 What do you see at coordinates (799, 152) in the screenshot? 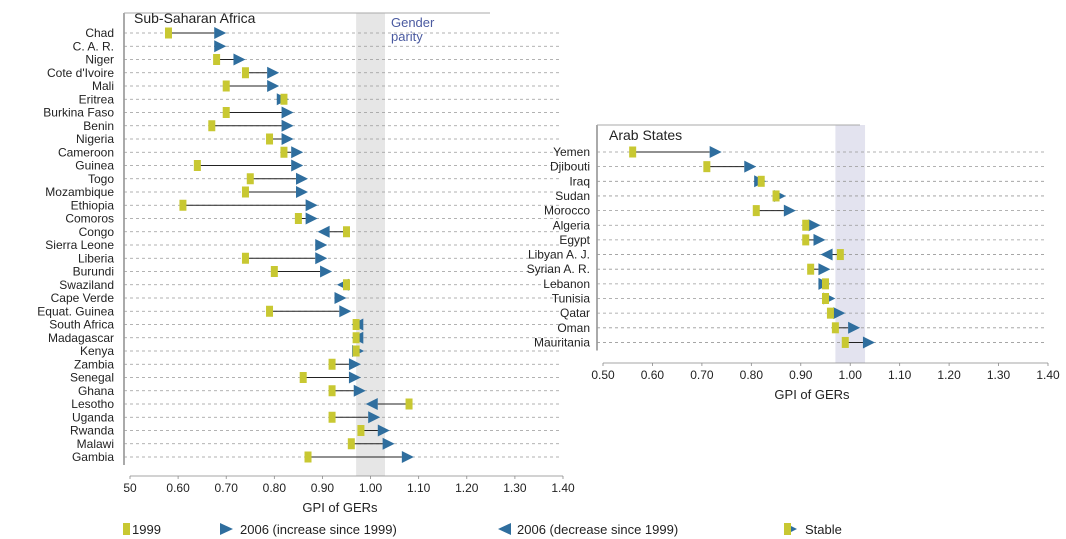
I see `data-row: Yemen` at bounding box center [799, 152].